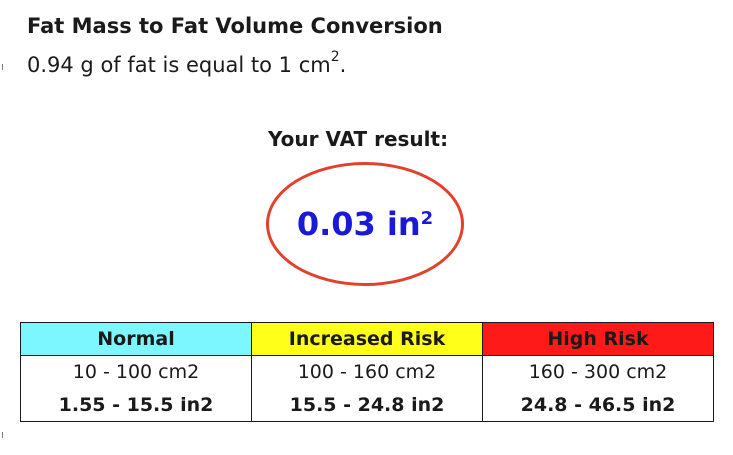  I want to click on cell-increased-cm2: 100 - 160 cm2, so click(367, 372).